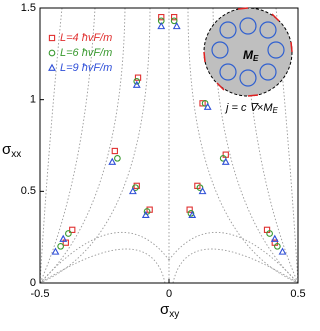 The image size is (320, 331). What do you see at coordinates (28, 8) in the screenshot?
I see `y-tick-label: 1.5` at bounding box center [28, 8].